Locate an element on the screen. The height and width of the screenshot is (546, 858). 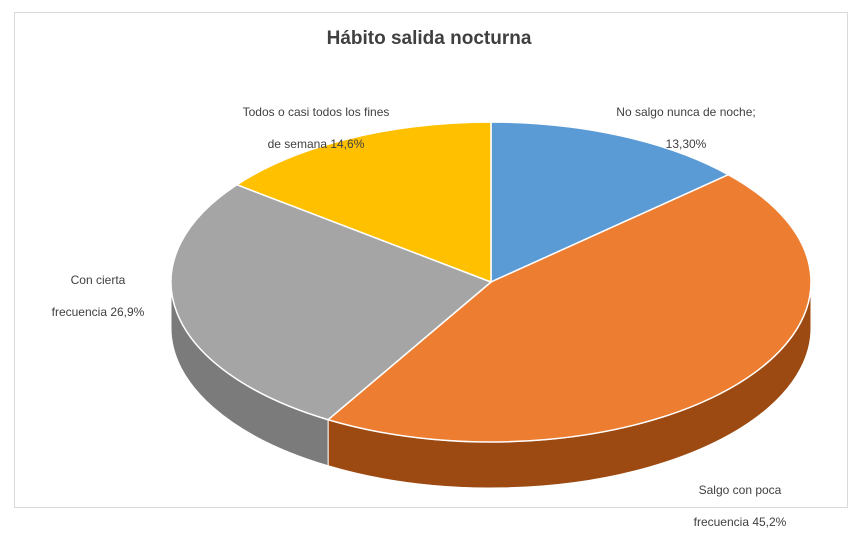
slice-label-poca-frecuencia: Salgo con poca frecuencia 45,2% is located at coordinates (740, 506).